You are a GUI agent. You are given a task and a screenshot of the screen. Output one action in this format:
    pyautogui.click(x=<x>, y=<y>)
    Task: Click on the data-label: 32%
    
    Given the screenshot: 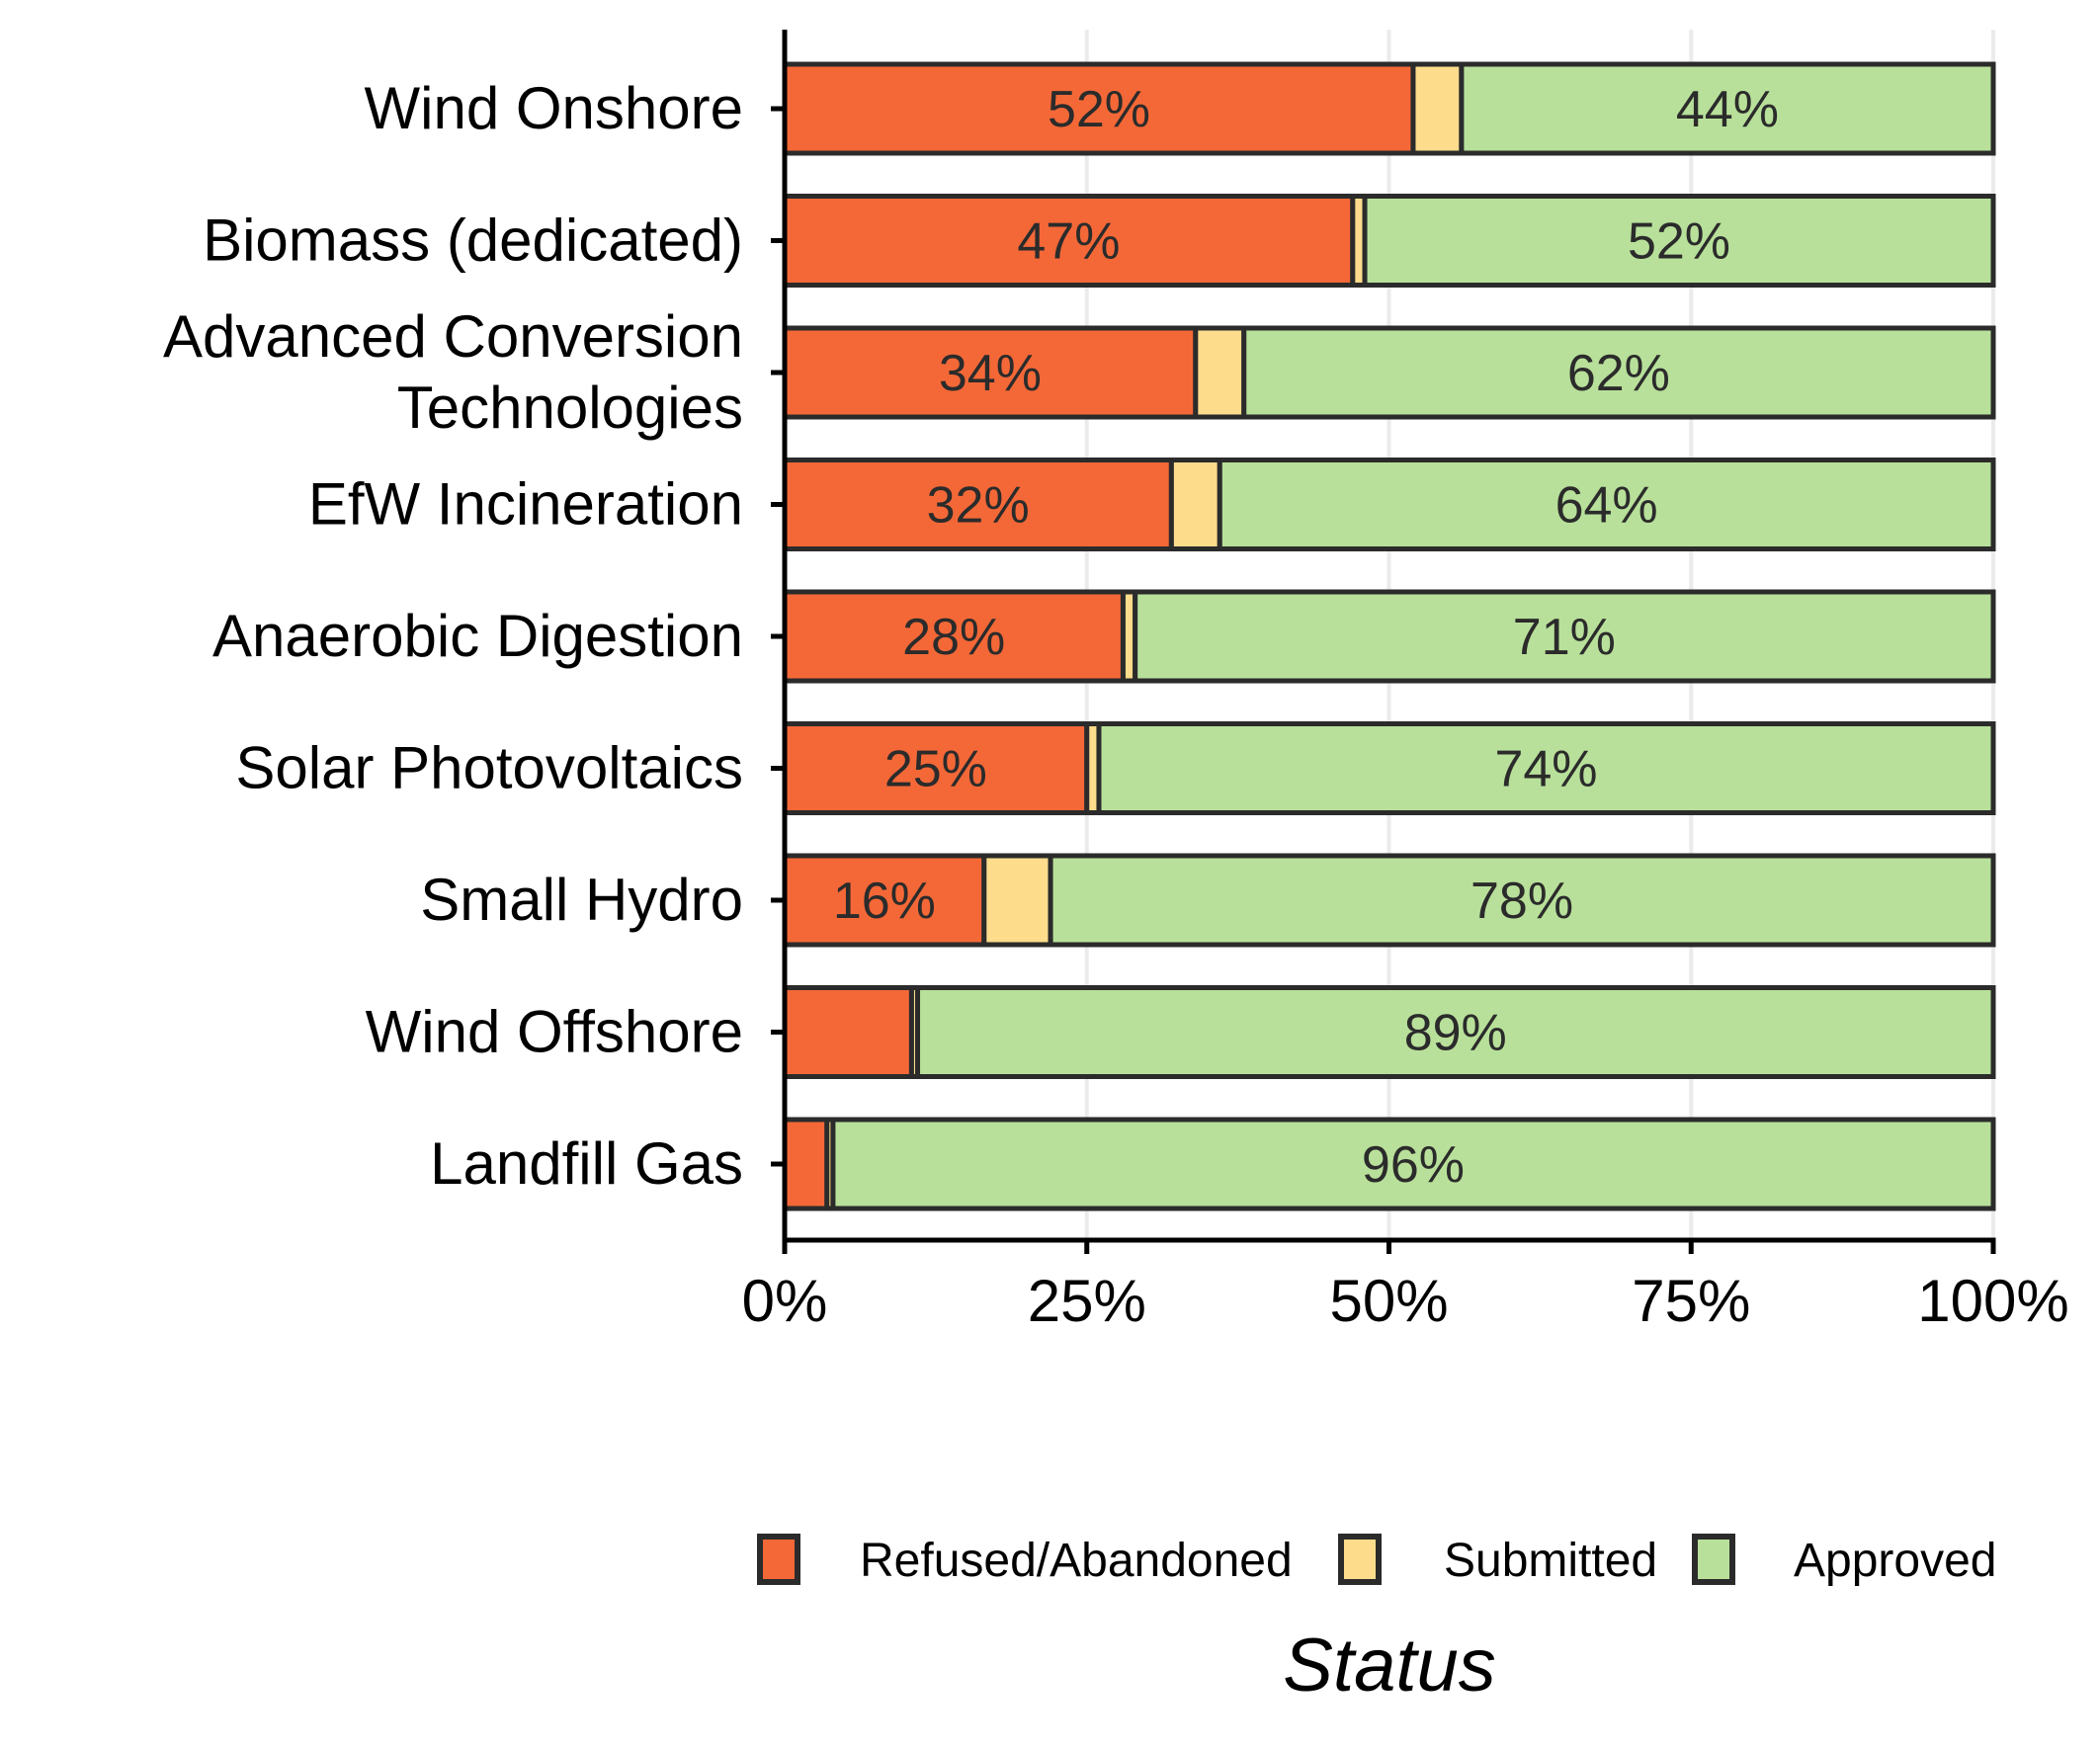 What is the action you would take?
    pyautogui.click(x=978, y=506)
    